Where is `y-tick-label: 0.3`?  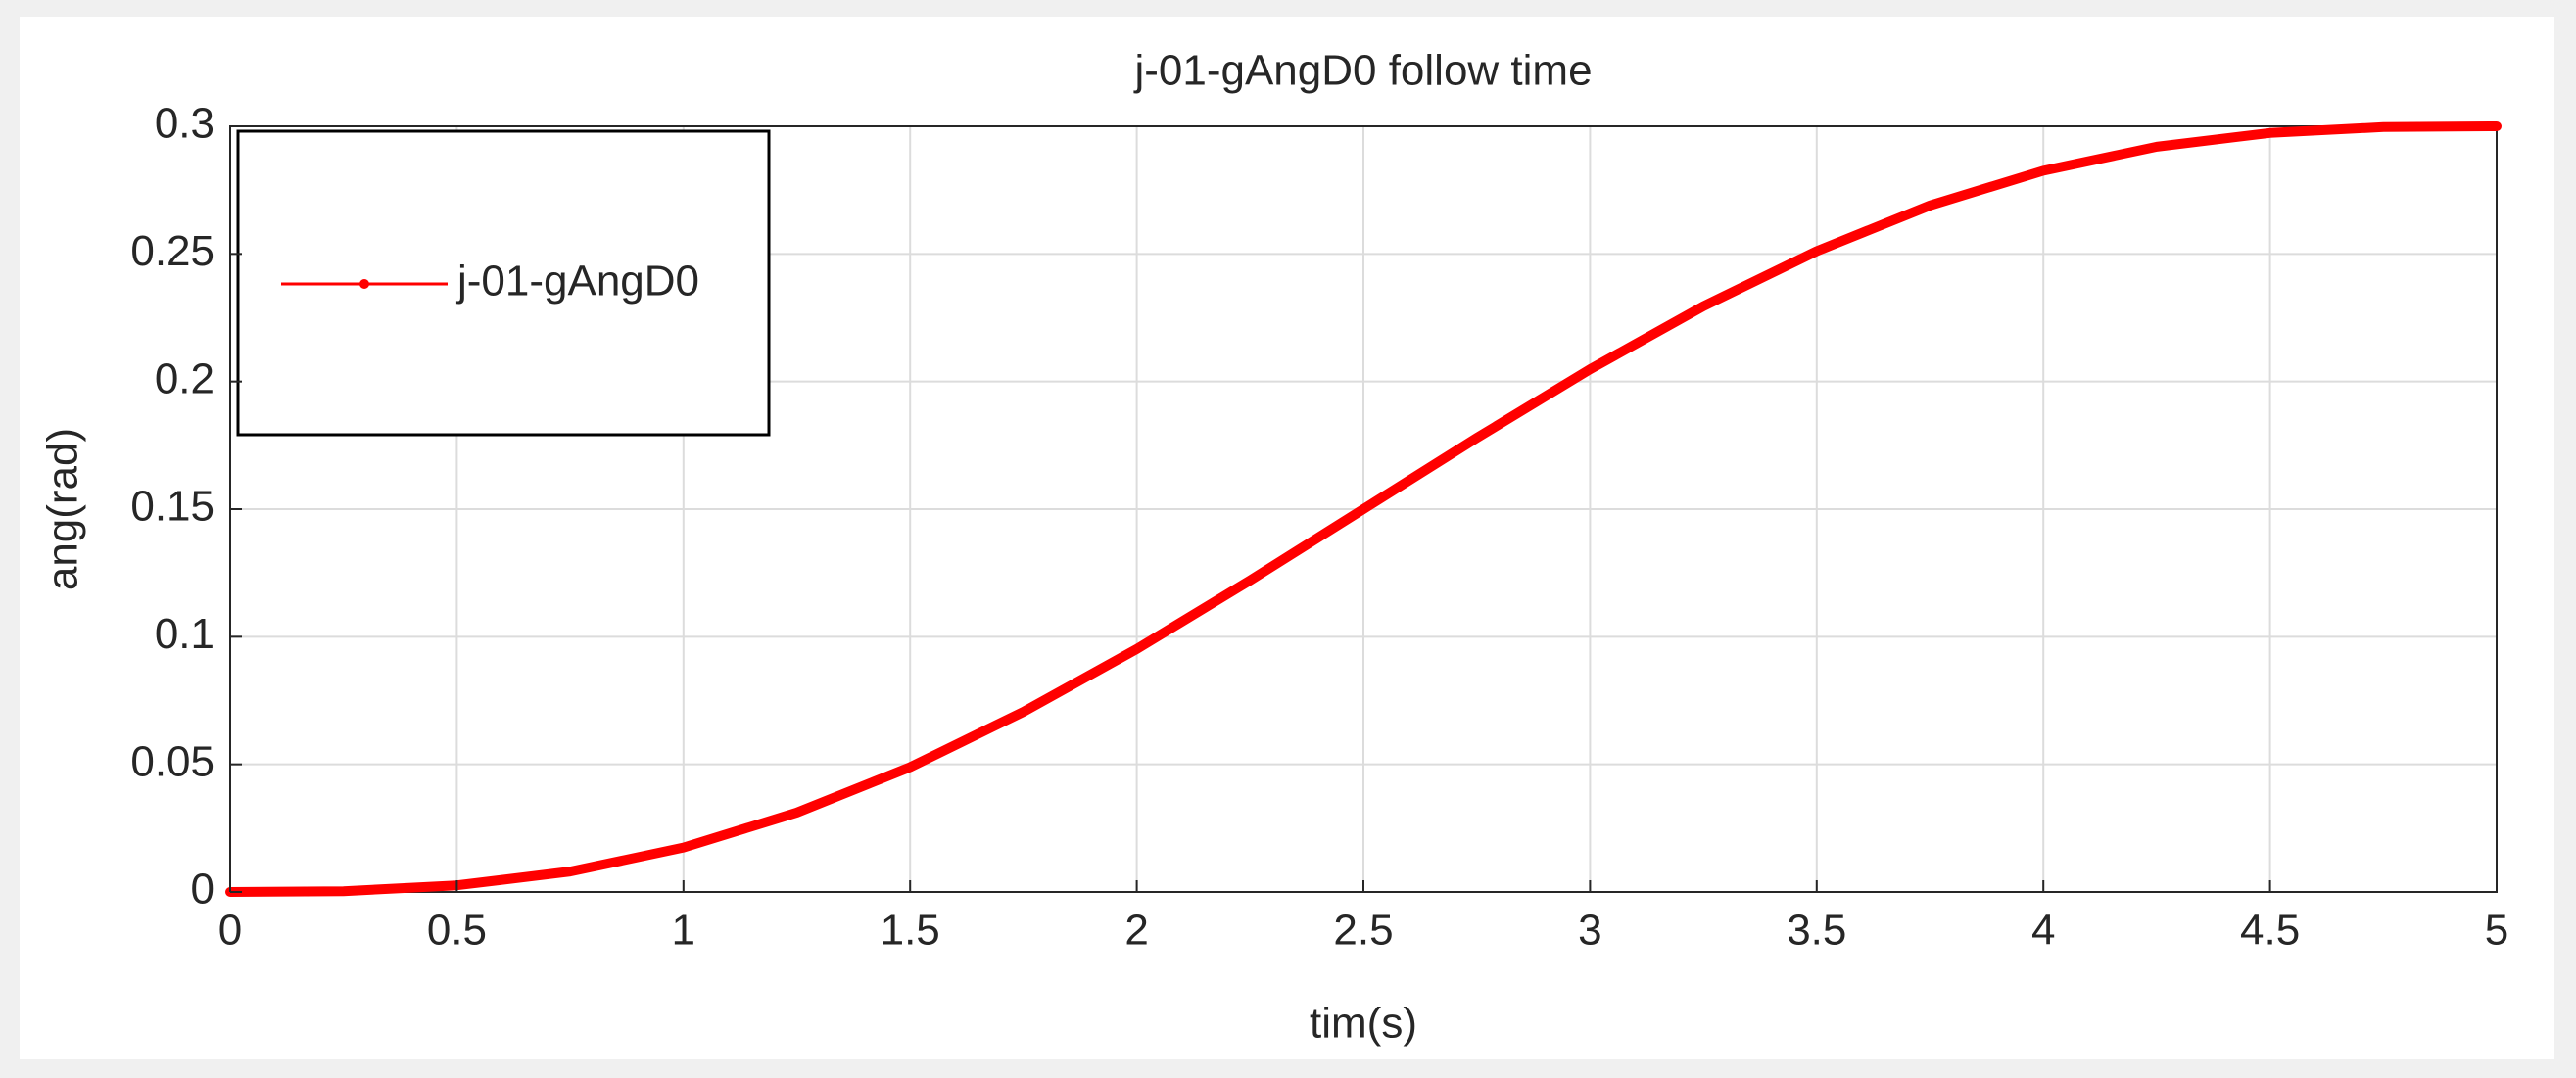 y-tick-label: 0.3 is located at coordinates (185, 124).